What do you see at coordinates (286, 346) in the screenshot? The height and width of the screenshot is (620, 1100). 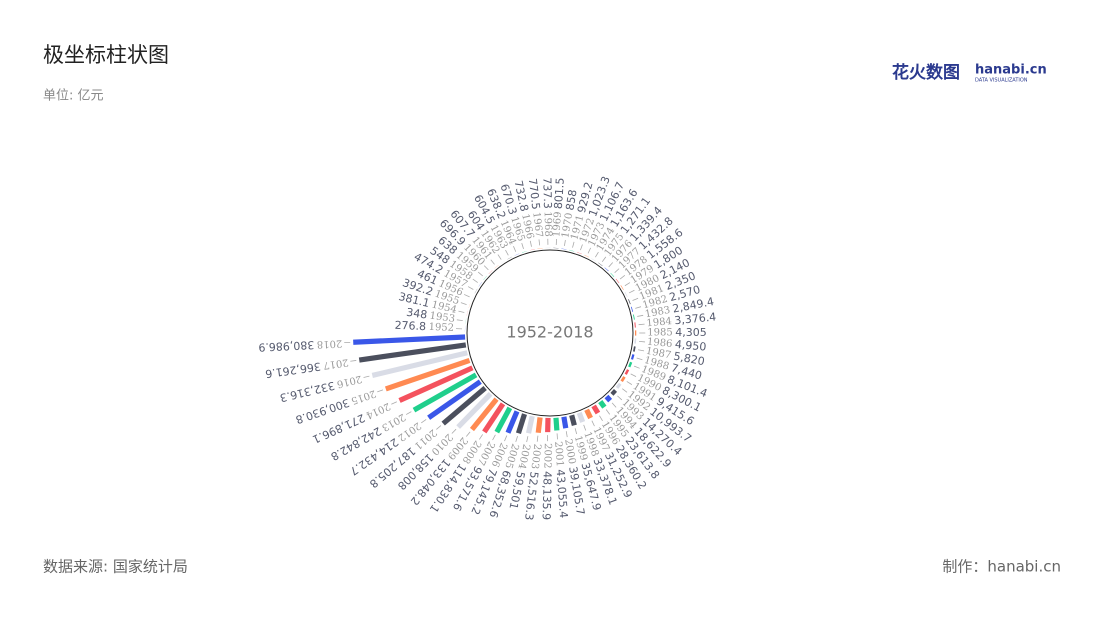 I see `value-label: 380,986.9` at bounding box center [286, 346].